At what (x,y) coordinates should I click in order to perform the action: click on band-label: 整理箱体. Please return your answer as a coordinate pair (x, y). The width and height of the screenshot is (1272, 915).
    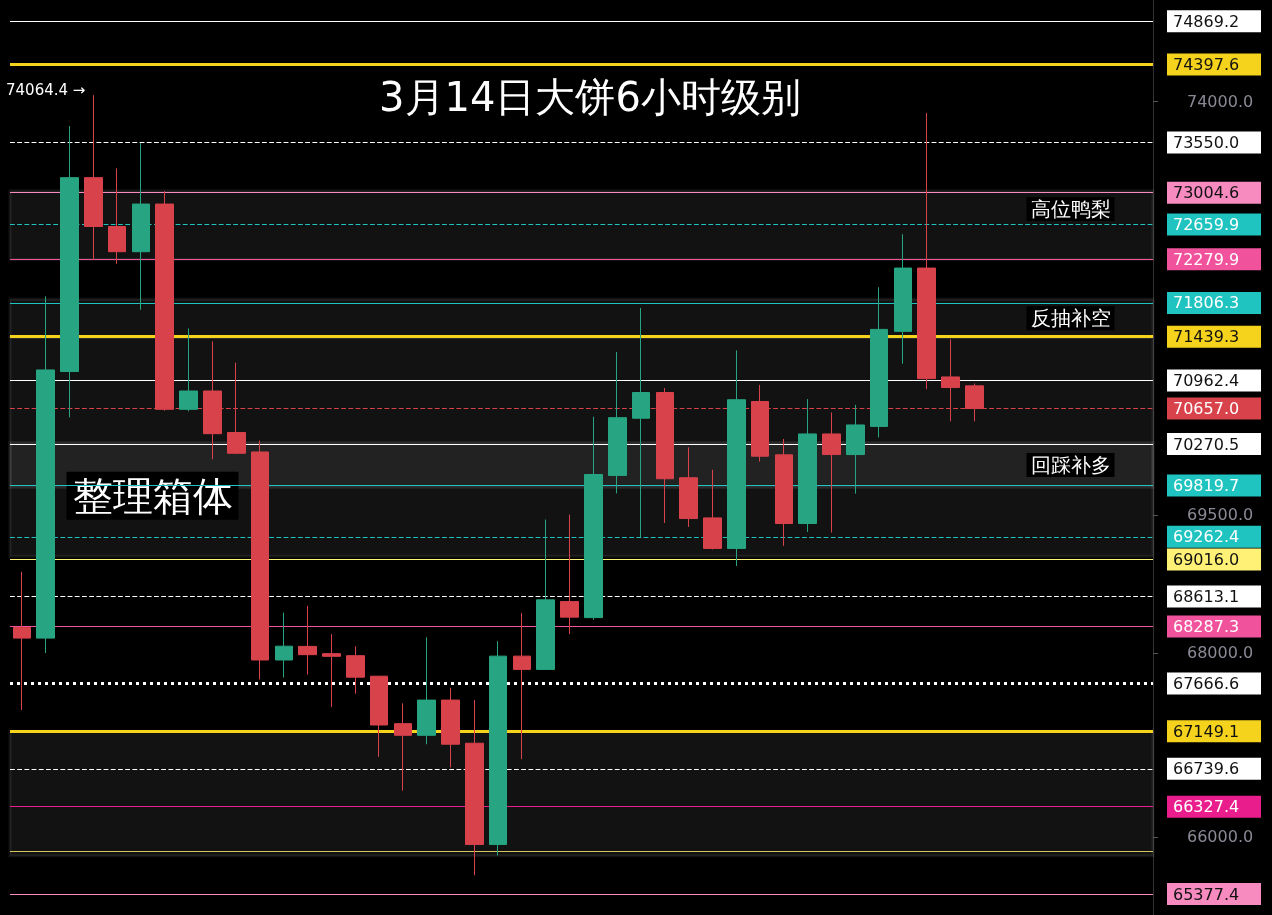
    Looking at the image, I should click on (152, 495).